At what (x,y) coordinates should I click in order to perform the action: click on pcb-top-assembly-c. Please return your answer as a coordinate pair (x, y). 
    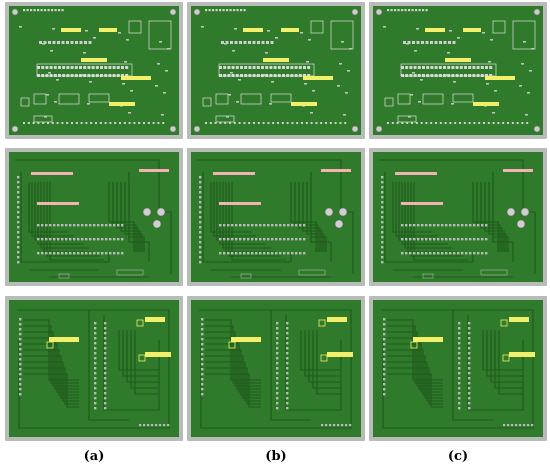
    Looking at the image, I should click on (458, 70).